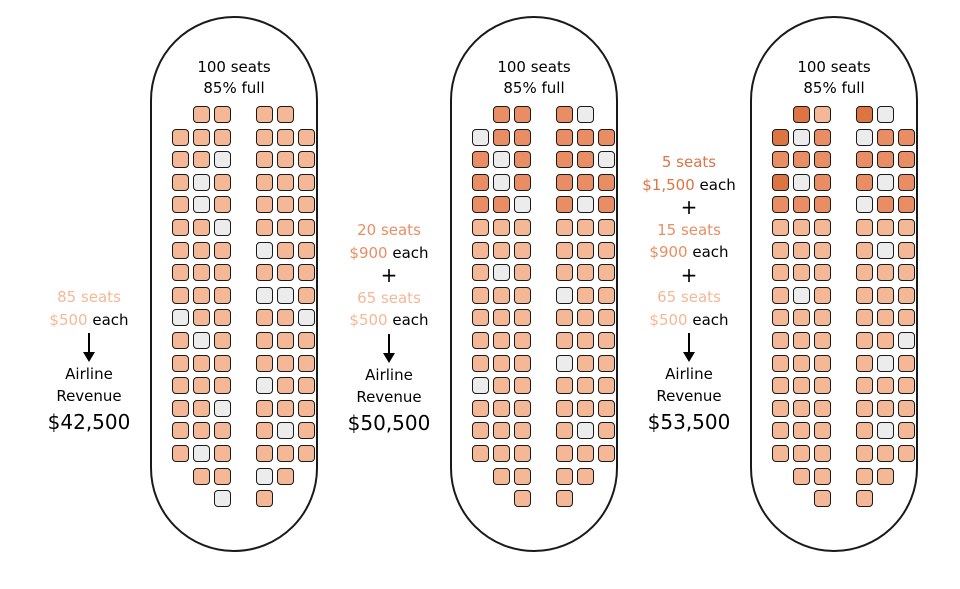  I want to click on revenue-label-line2: Revenue, so click(689, 396).